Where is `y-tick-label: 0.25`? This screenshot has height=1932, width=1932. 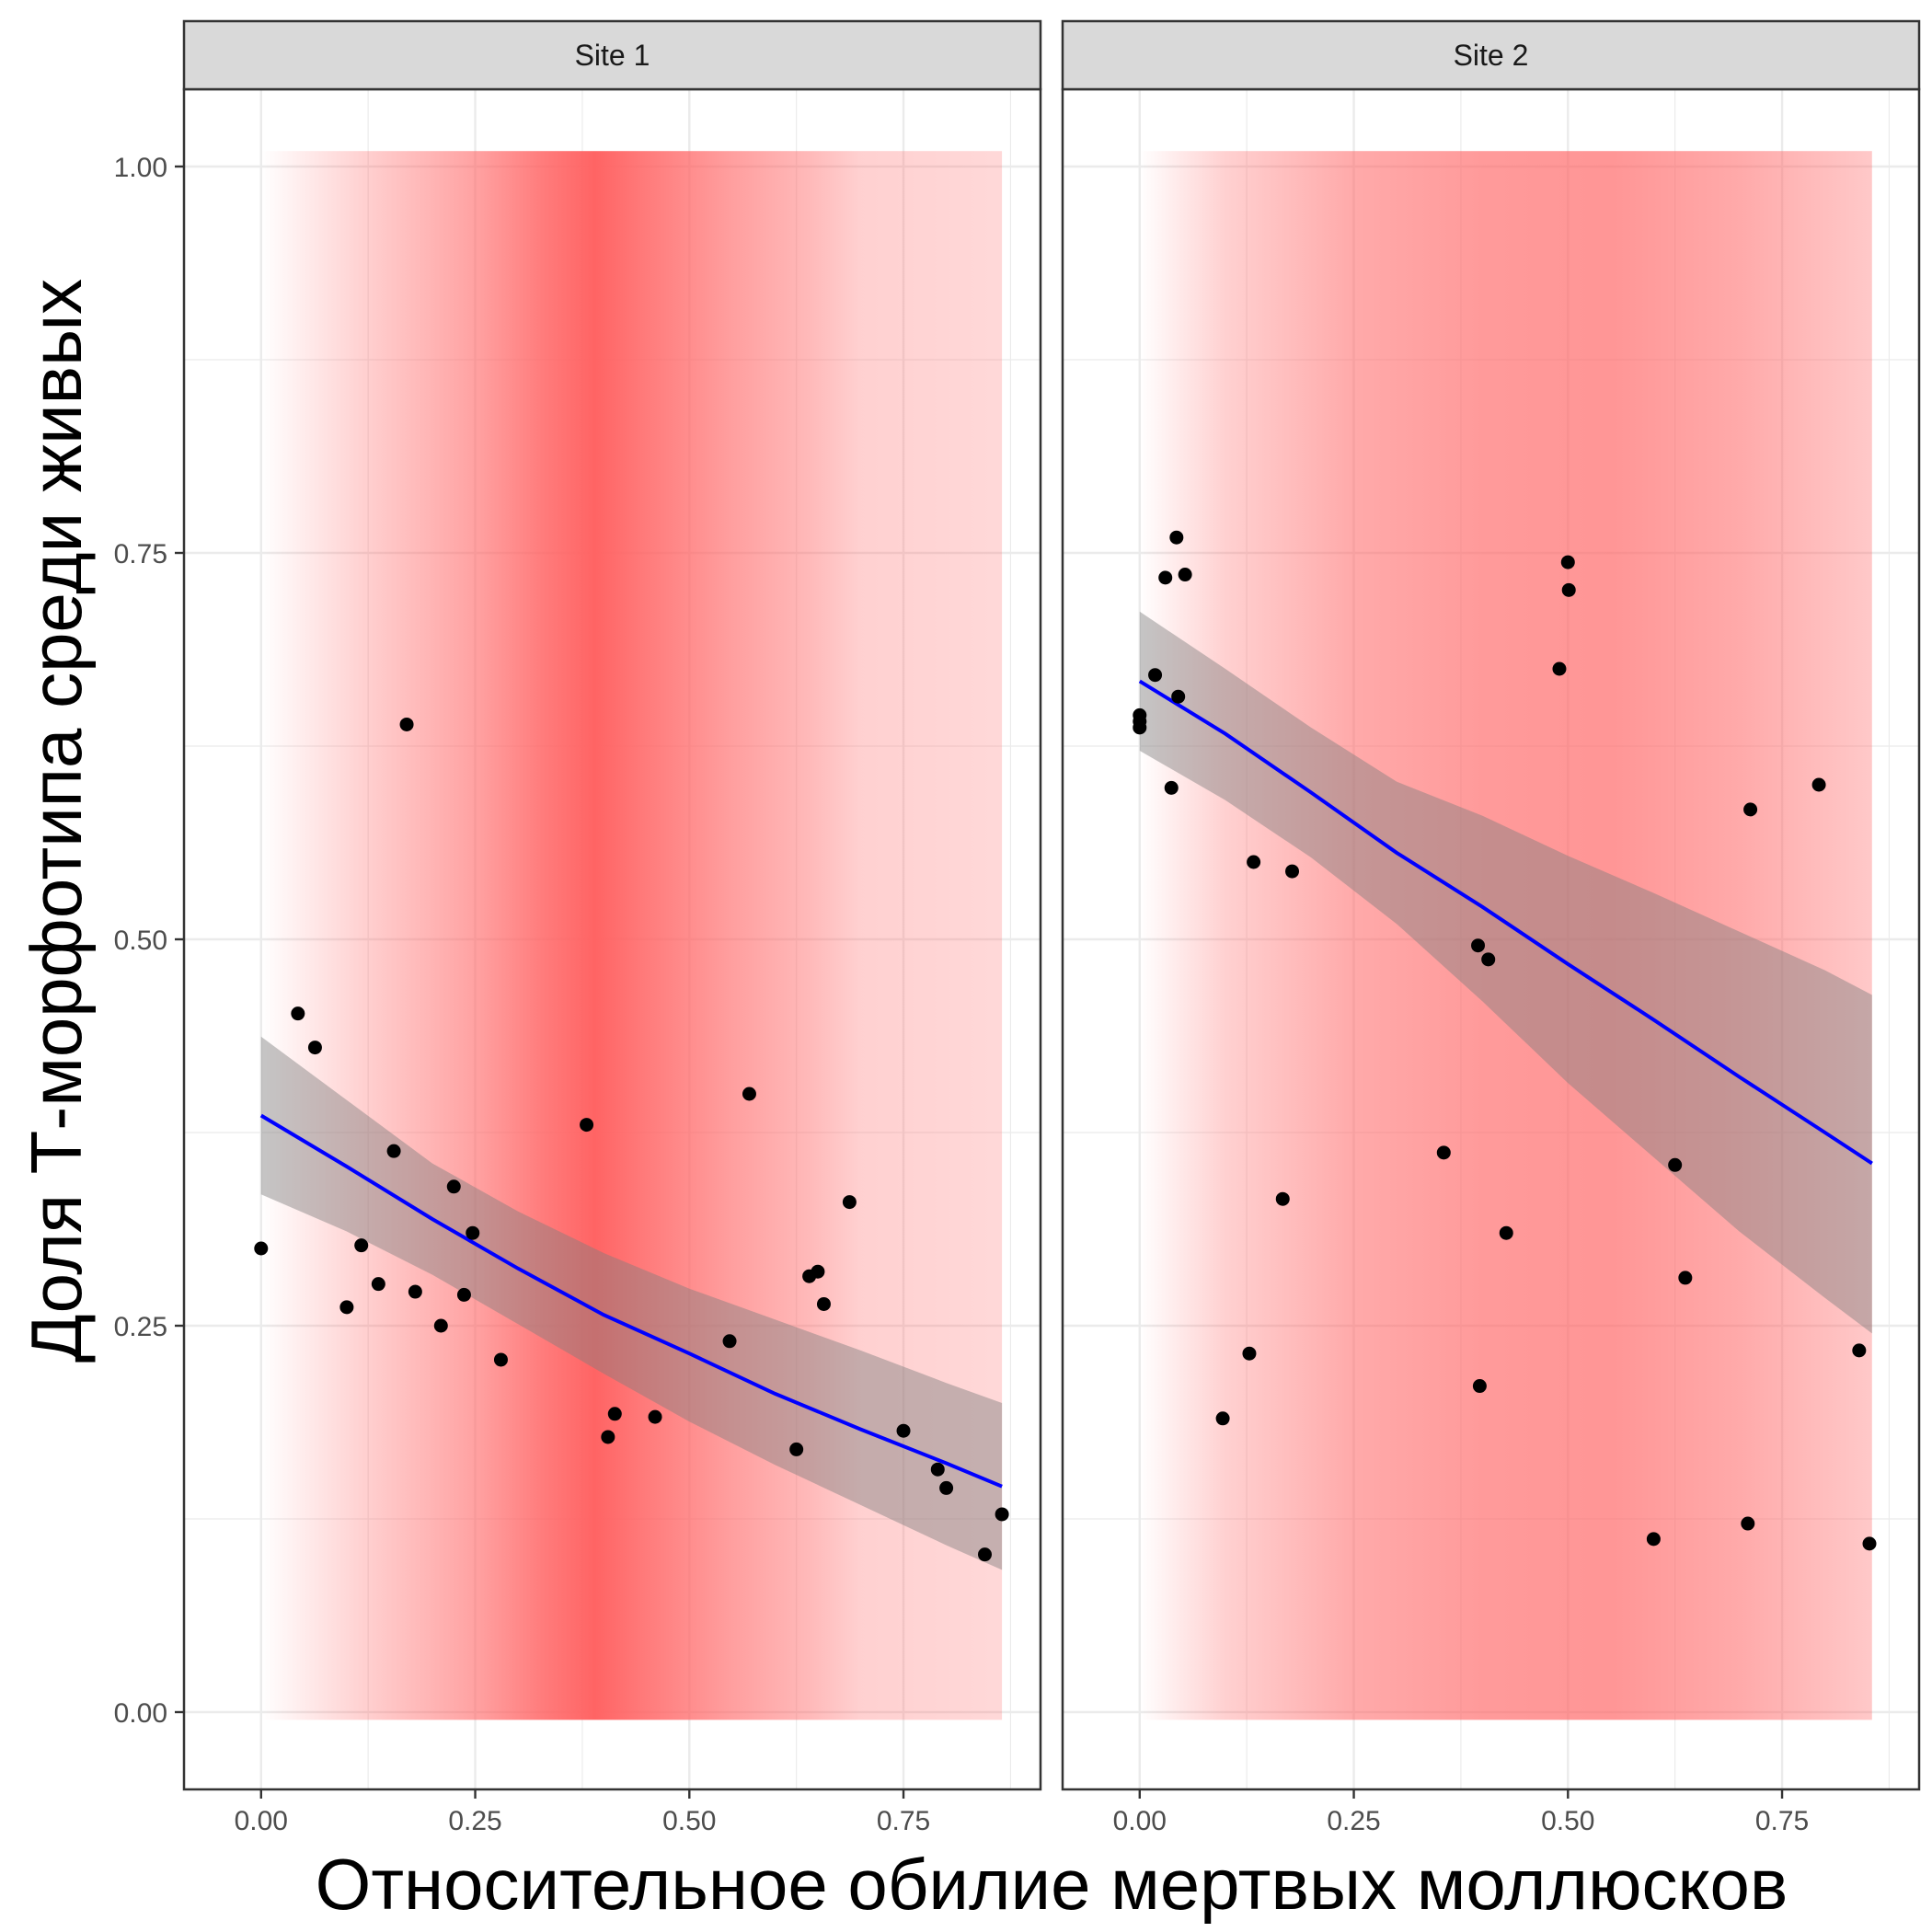
y-tick-label: 0.25 is located at coordinates (140, 1327).